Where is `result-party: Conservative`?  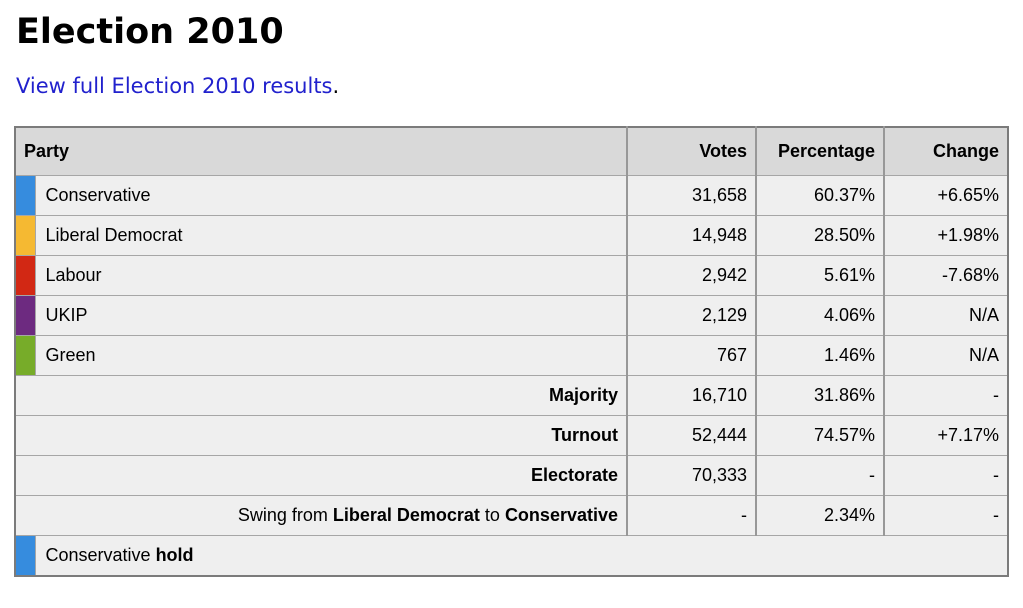
result-party: Conservative is located at coordinates (100, 555).